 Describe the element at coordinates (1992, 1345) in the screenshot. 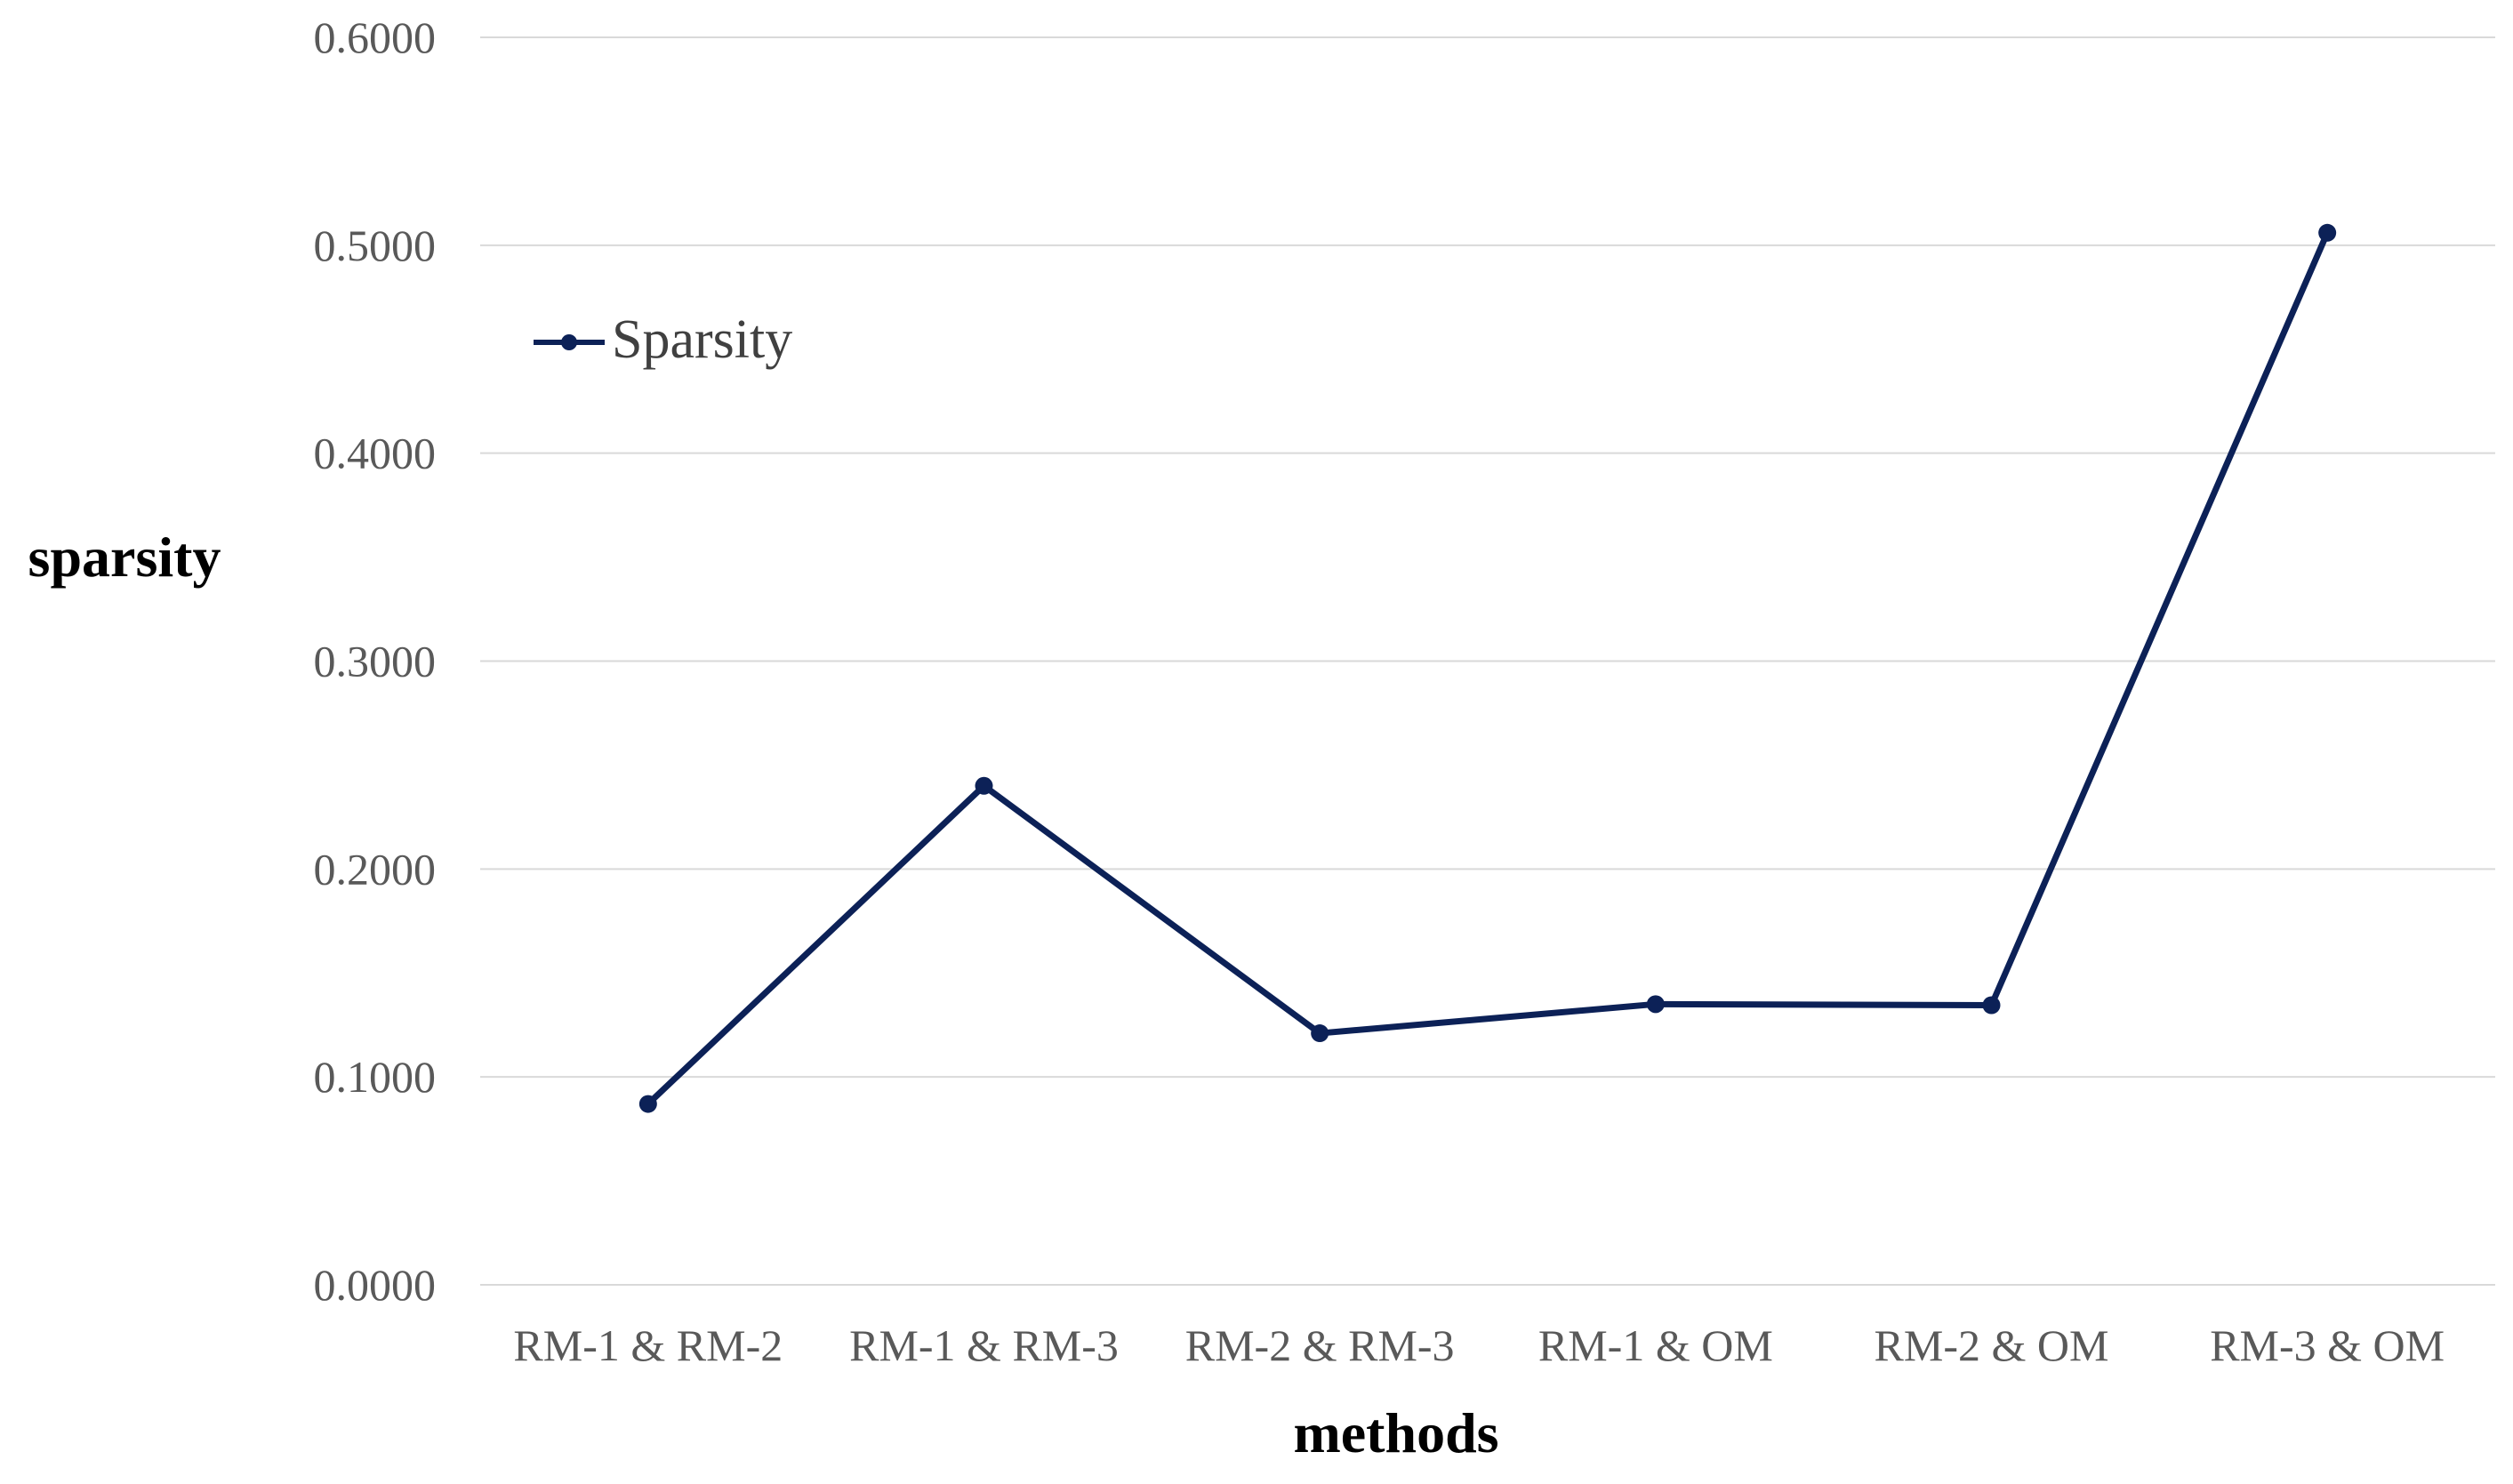

I see `x-tick-label: RM-2 & OM` at that location.